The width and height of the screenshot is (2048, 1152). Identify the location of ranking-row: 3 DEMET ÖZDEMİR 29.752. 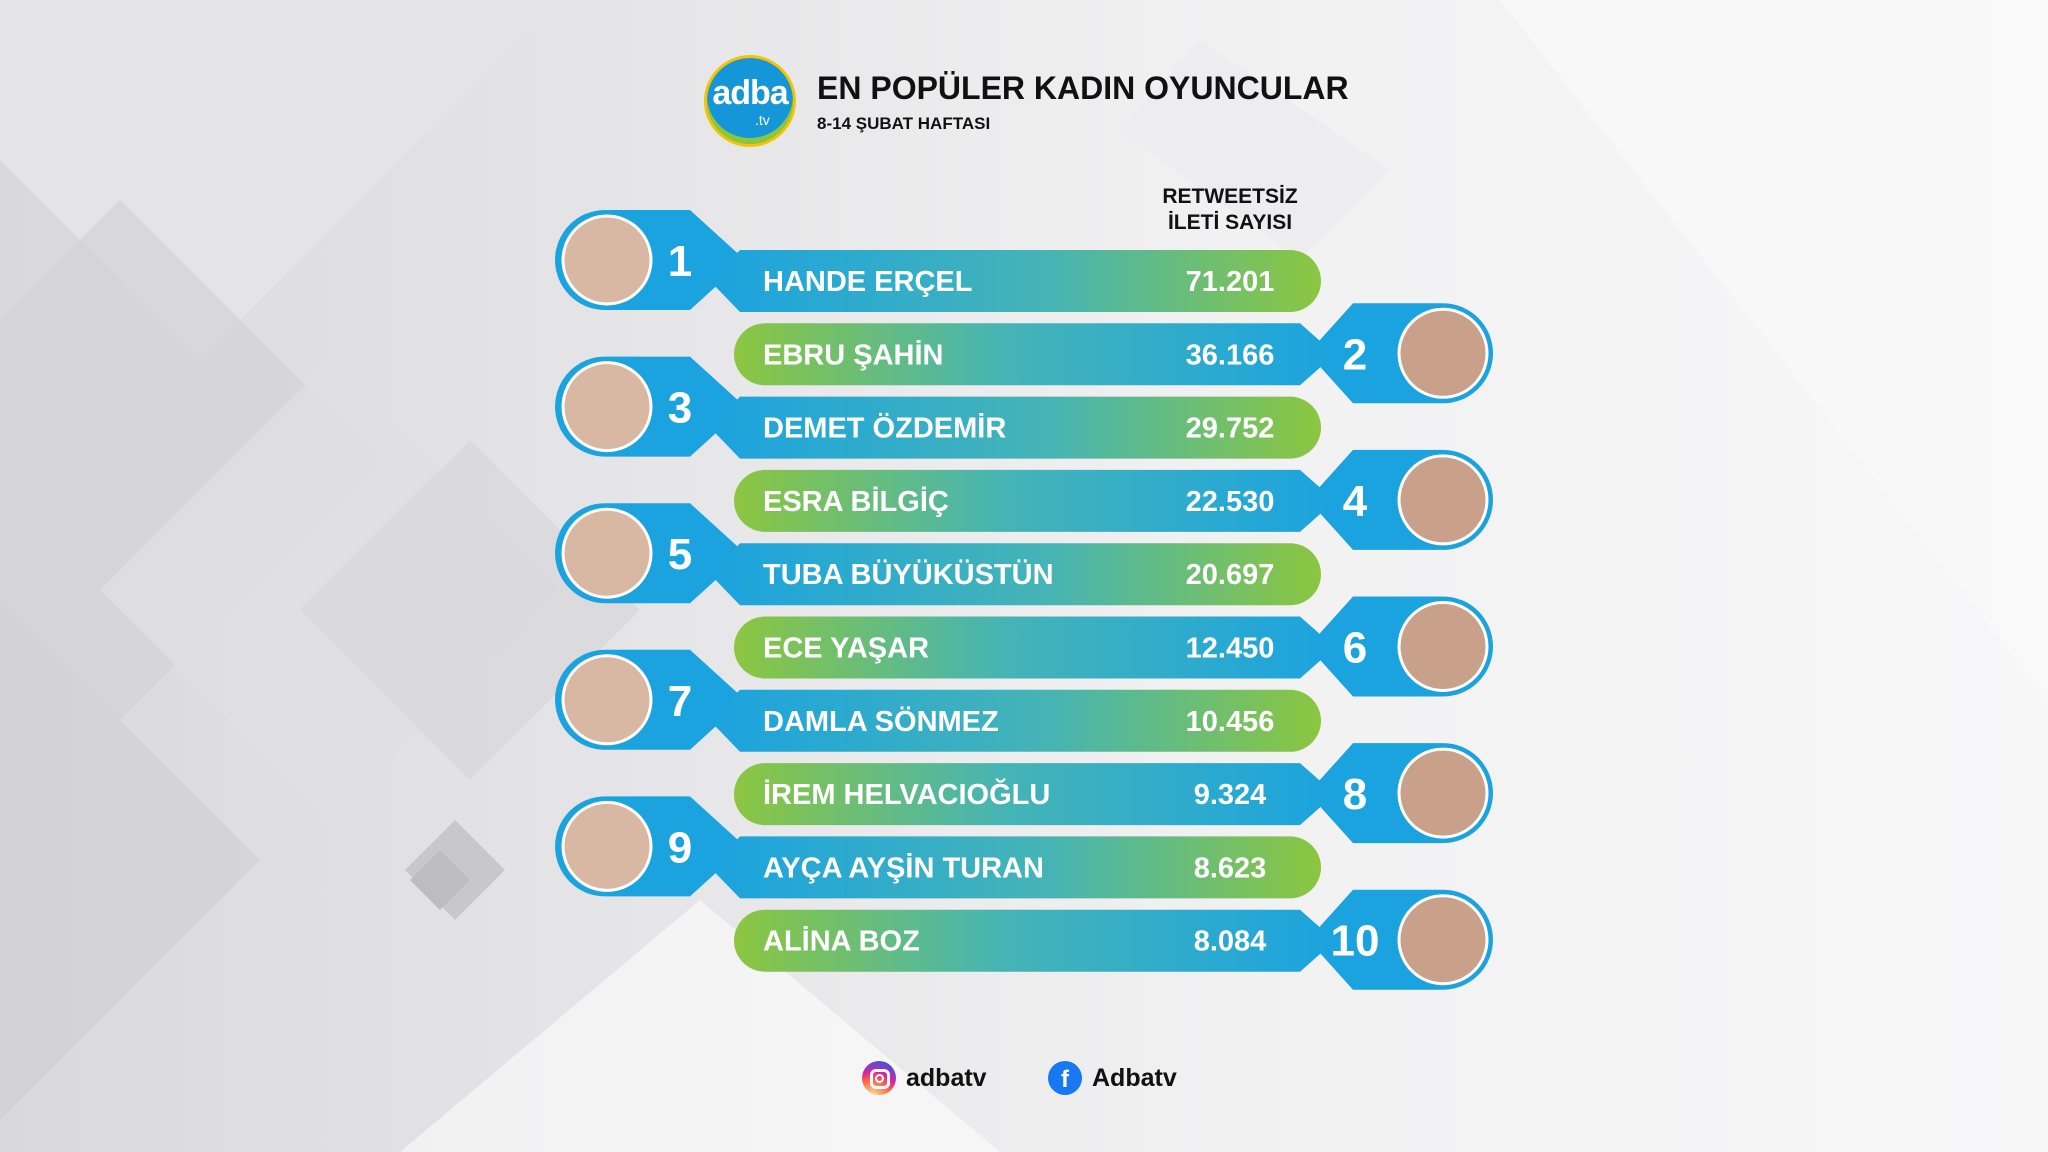
(938, 407).